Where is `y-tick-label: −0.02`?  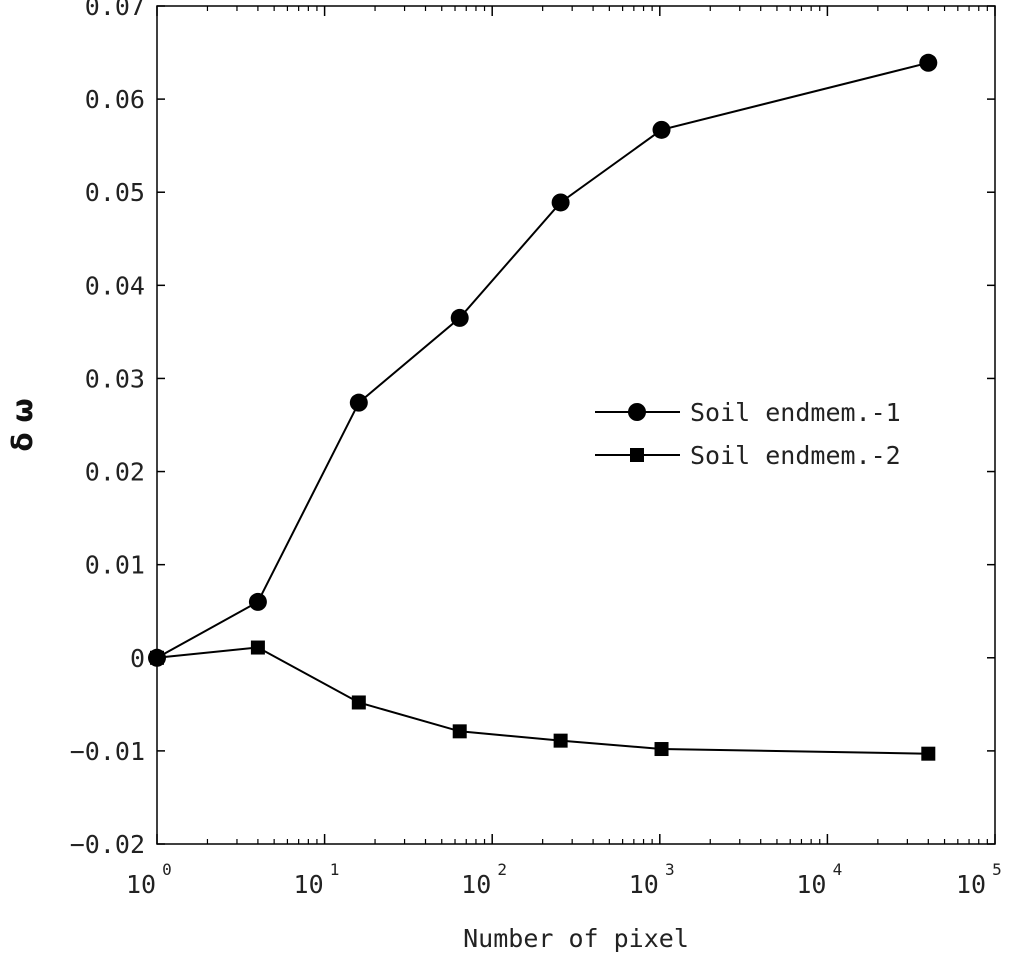 y-tick-label: −0.02 is located at coordinates (107, 844).